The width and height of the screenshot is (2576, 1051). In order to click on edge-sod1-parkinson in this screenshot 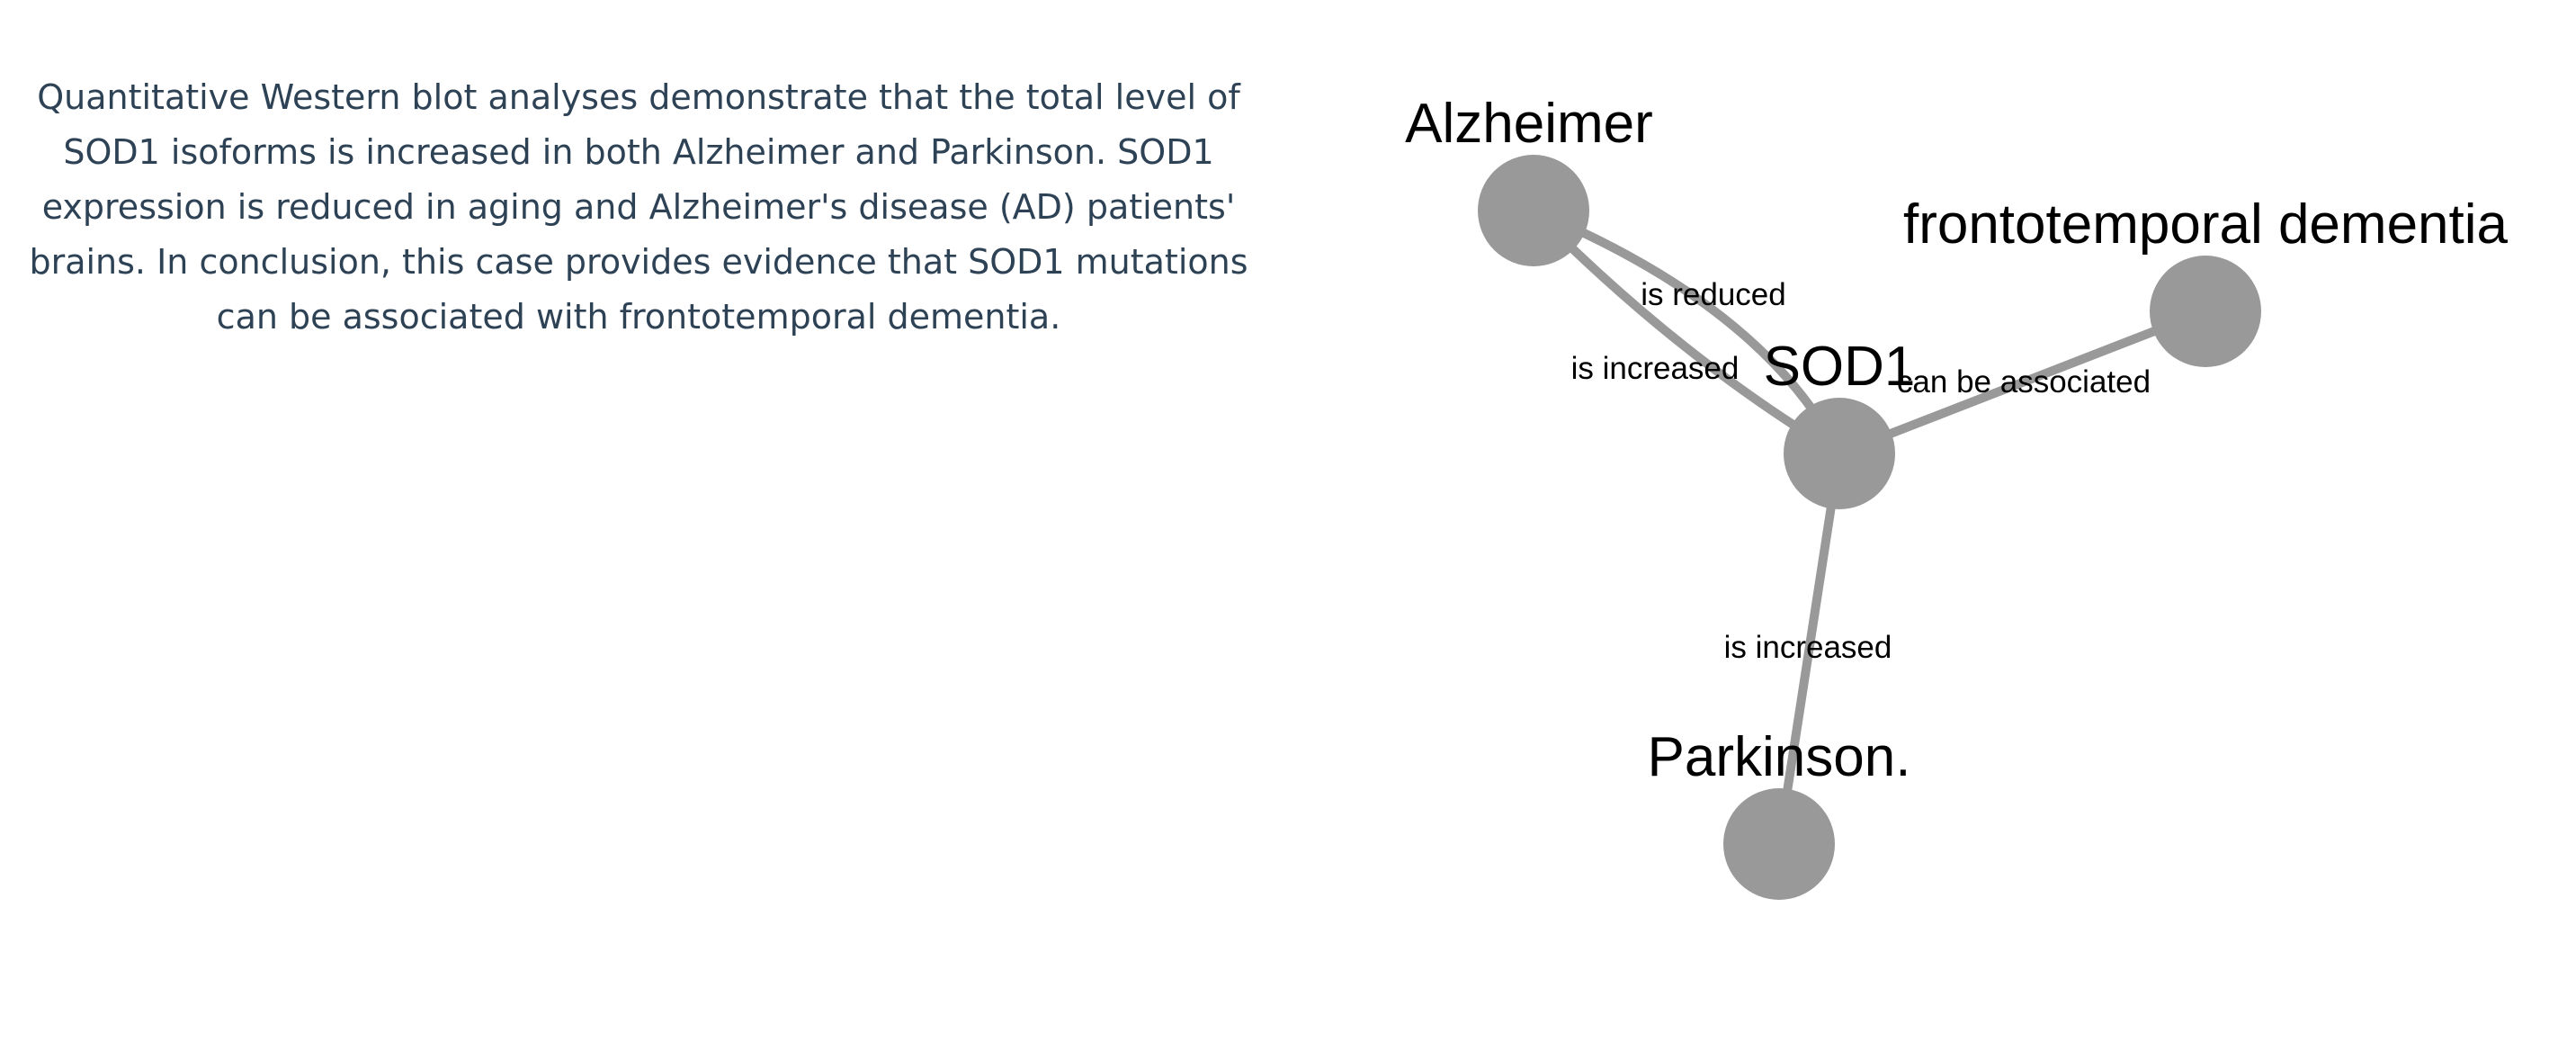, I will do `click(1809, 649)`.